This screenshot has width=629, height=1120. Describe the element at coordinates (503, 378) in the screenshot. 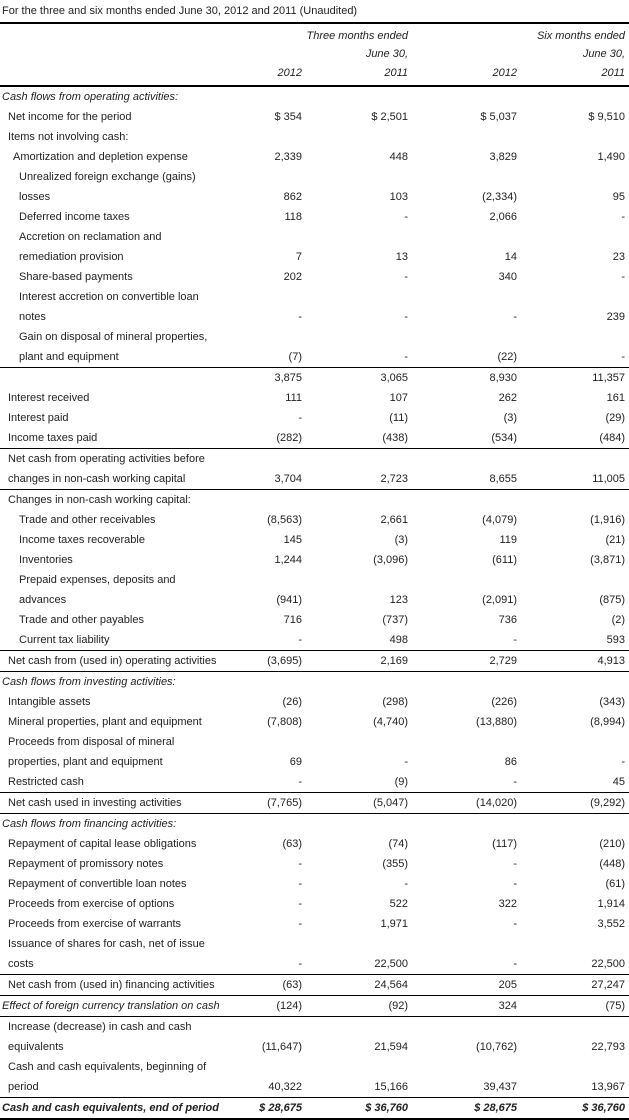

I see `cell-value: 8,930` at that location.